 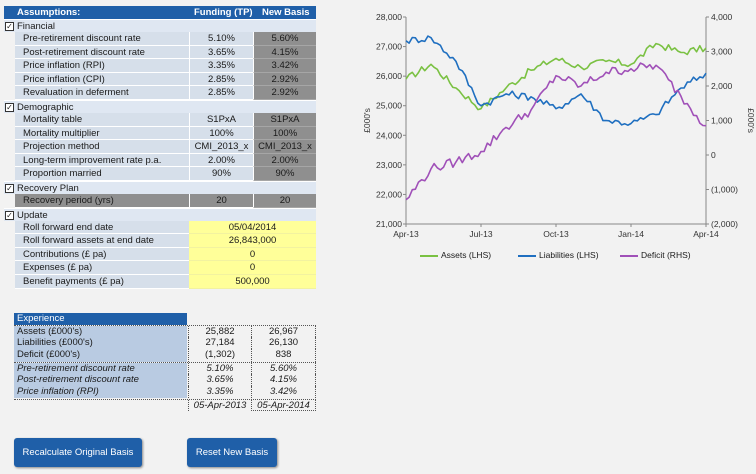 I want to click on assumption-row: Pre-retirement discount rate 5.10% 5.60%, so click(x=160, y=39).